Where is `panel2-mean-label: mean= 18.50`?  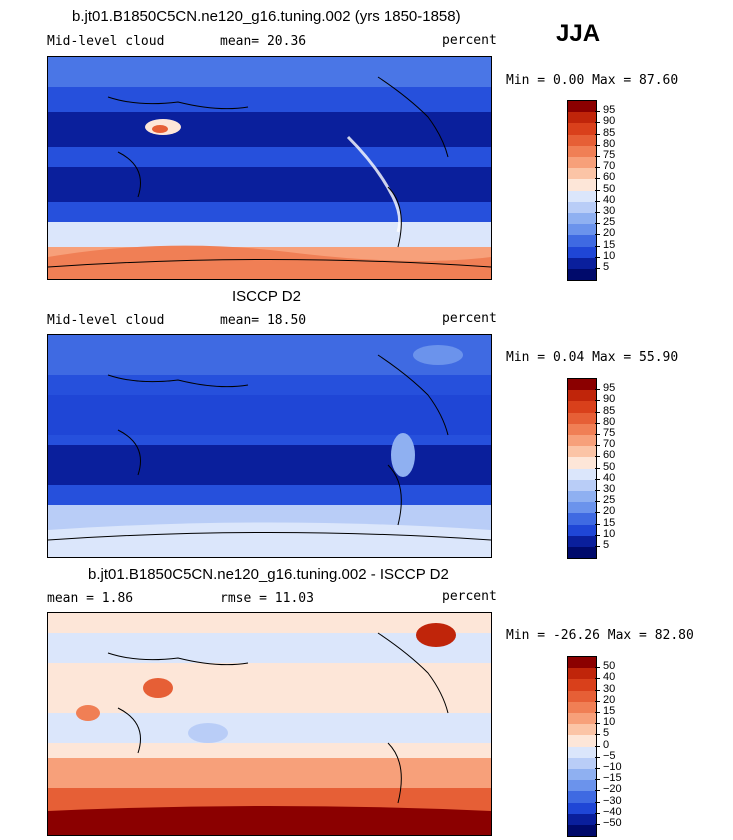
panel2-mean-label: mean= 18.50 is located at coordinates (263, 320).